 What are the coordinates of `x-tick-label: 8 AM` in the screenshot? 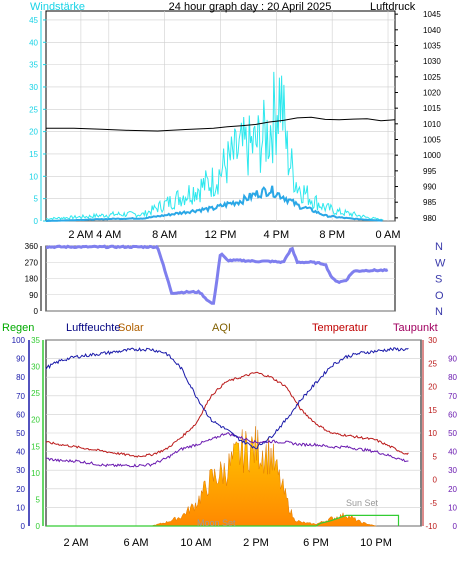 It's located at (164, 235).